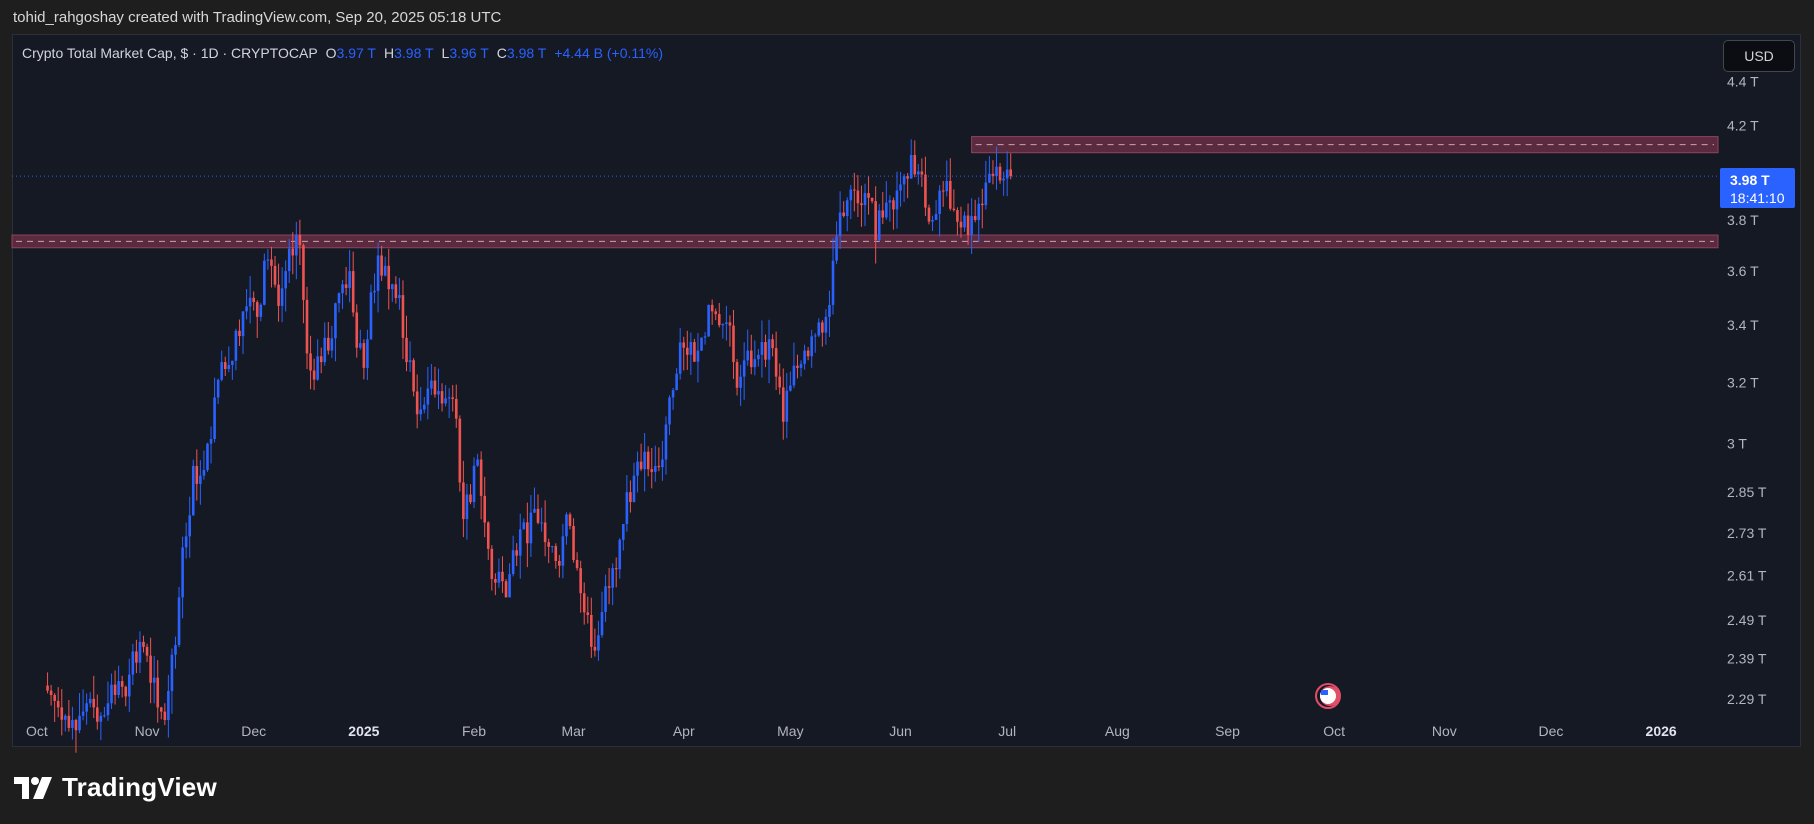  Describe the element at coordinates (1117, 731) in the screenshot. I see `x-tick-label: Aug` at that location.